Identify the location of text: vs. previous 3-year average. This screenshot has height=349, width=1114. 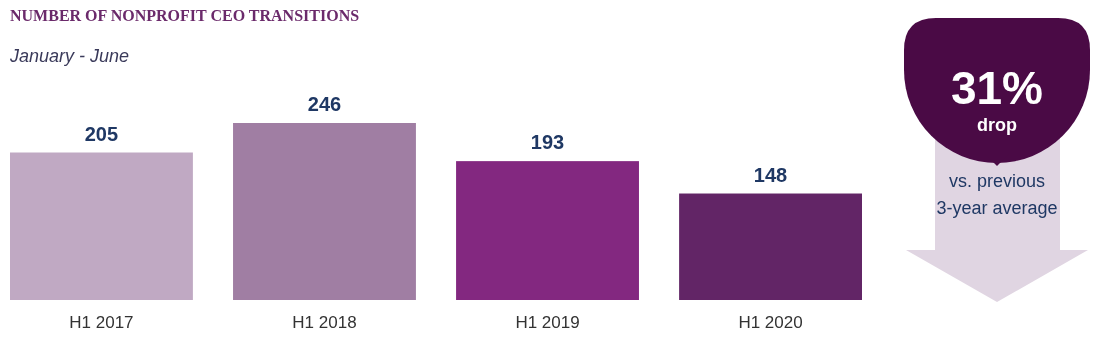
(997, 194).